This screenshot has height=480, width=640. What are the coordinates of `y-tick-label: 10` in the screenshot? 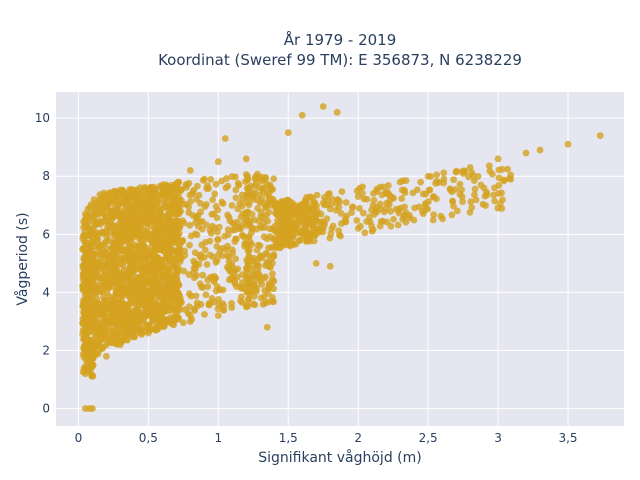 It's located at (42, 118).